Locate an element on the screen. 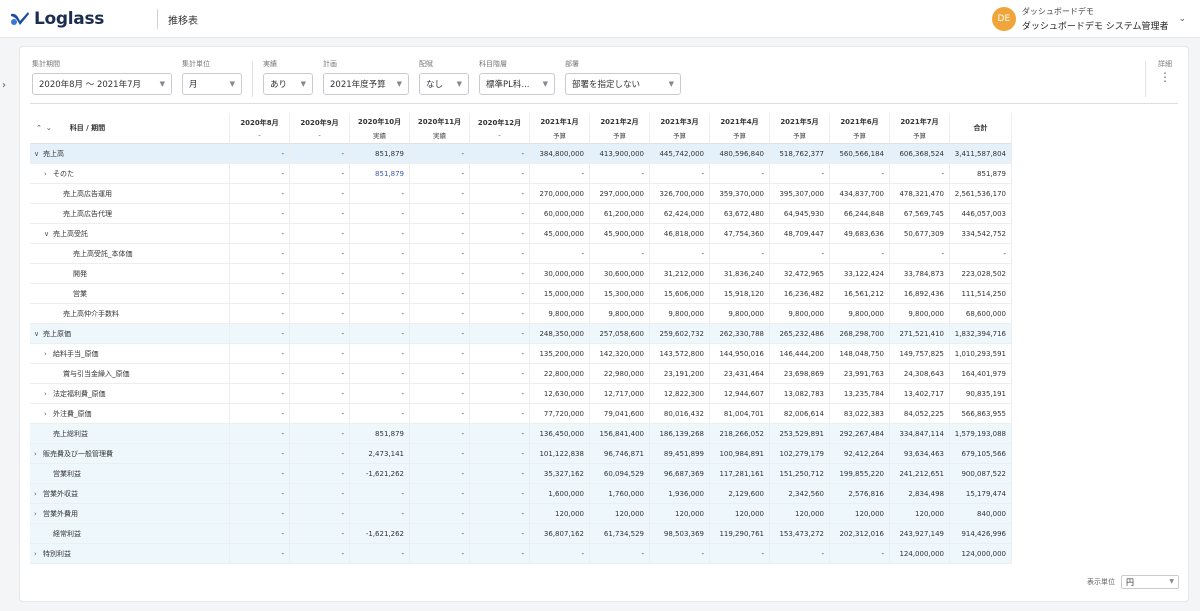 Image resolution: width=1200 pixels, height=611 pixels. filter-department: 部署 部署を指定しない ▼ is located at coordinates (623, 77).